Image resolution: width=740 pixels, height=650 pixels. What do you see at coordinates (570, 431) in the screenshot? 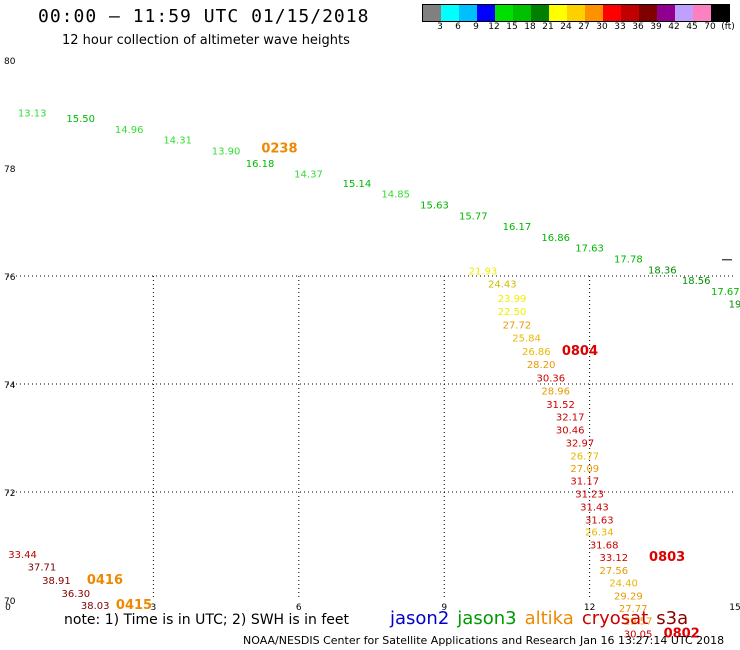
I see `data-point-label: 30.46` at bounding box center [570, 431].